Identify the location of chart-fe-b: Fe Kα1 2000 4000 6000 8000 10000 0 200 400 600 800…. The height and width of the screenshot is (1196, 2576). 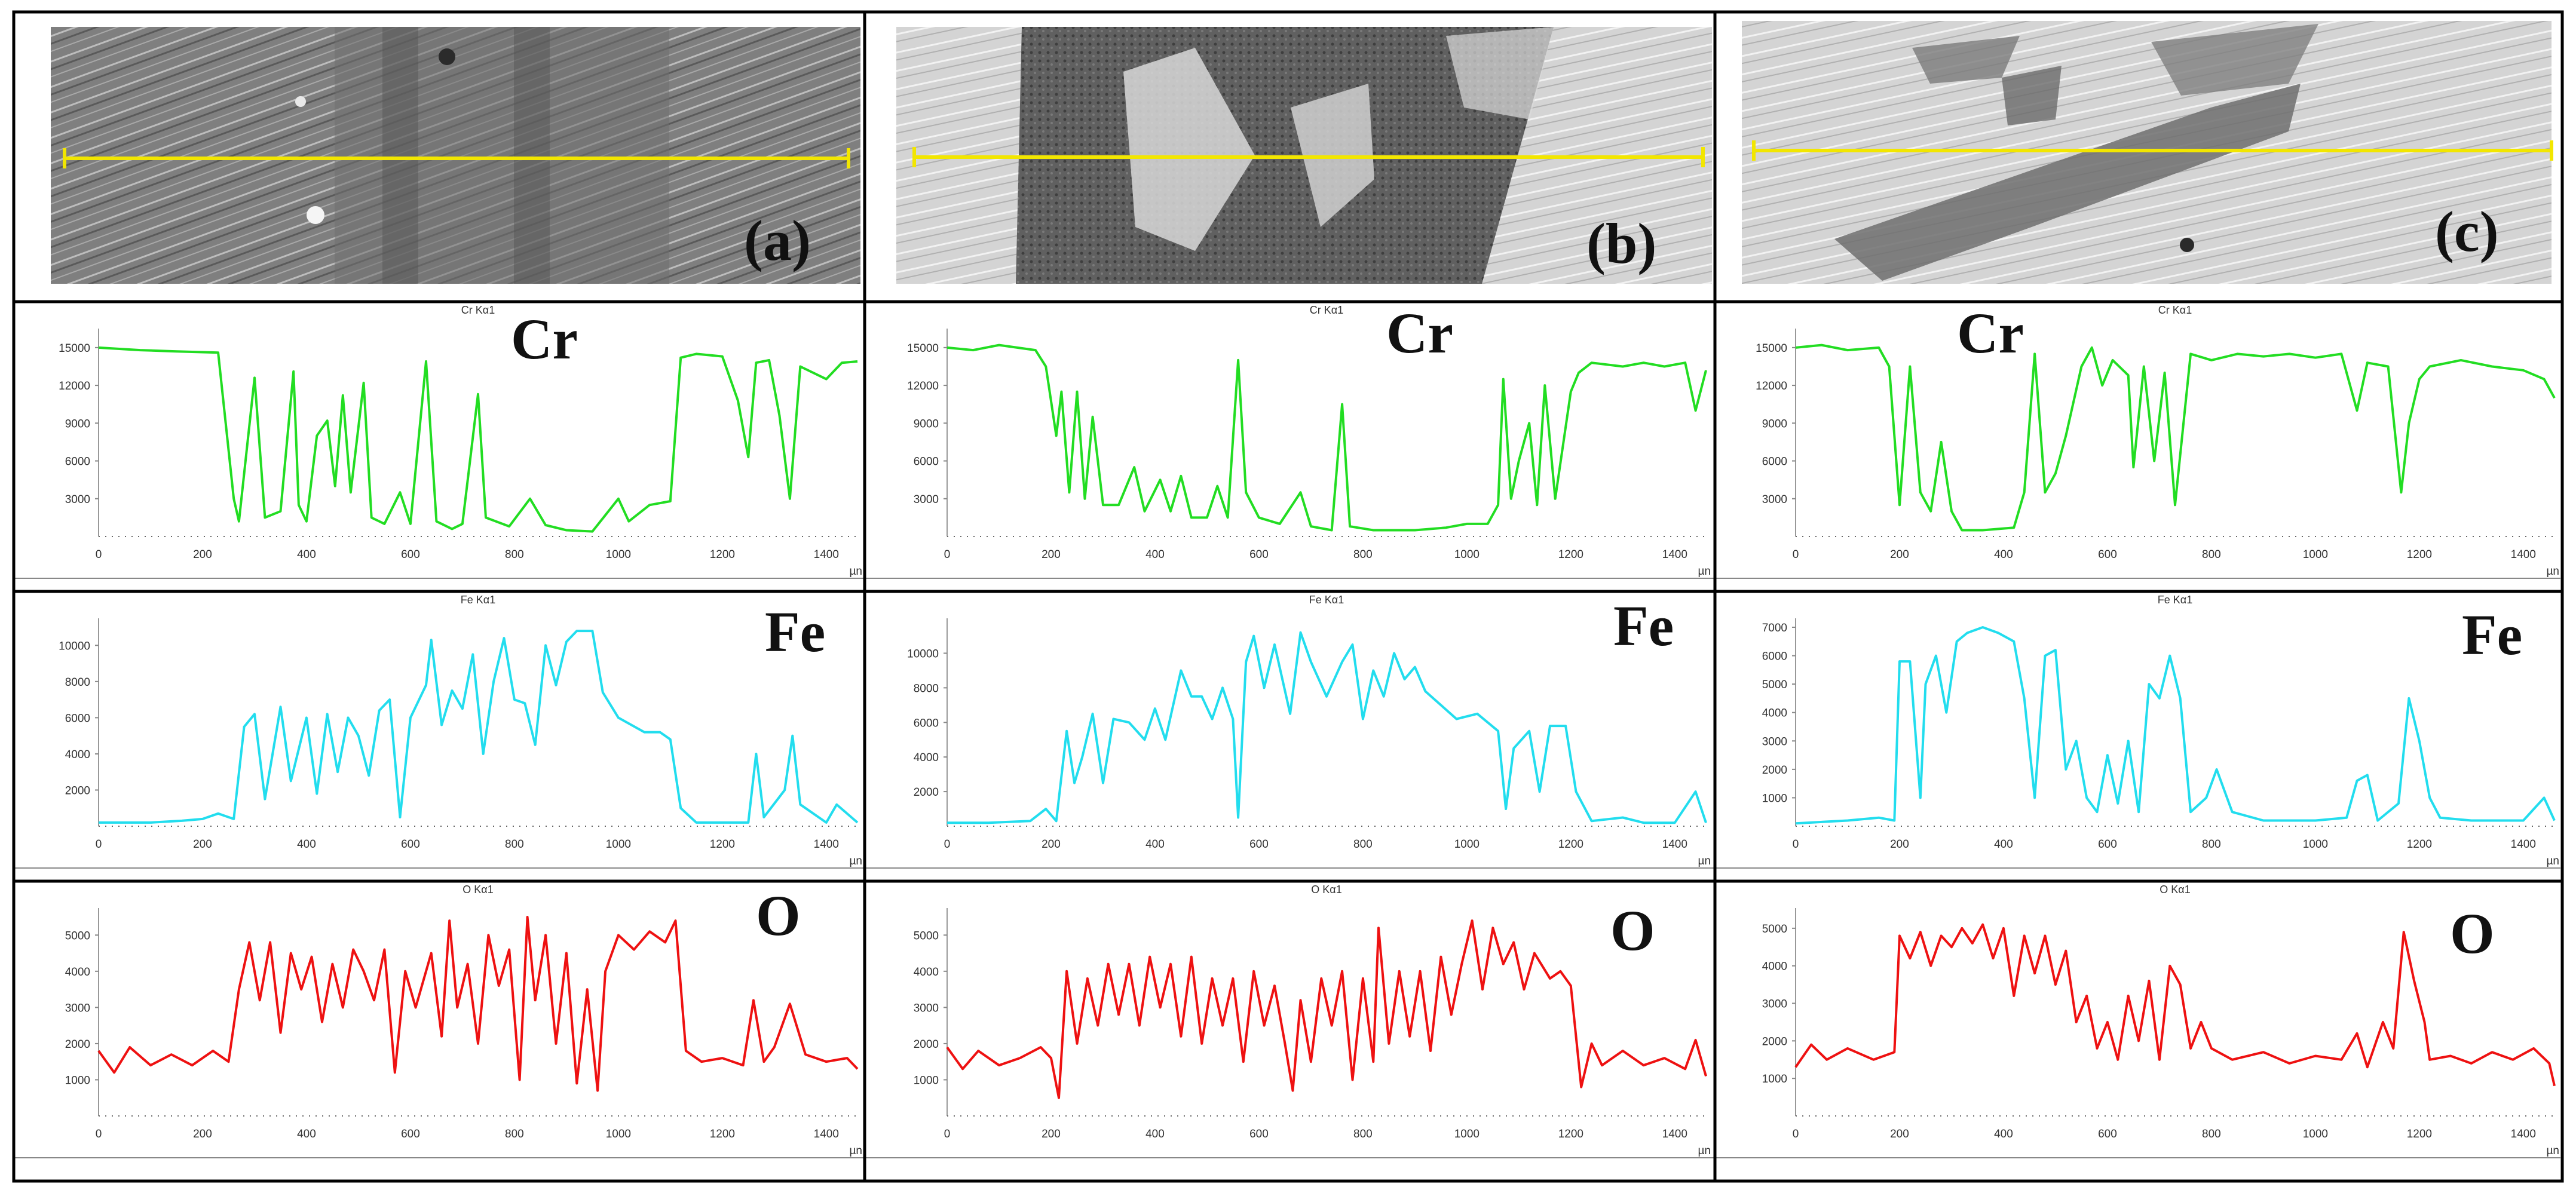
(1288, 732).